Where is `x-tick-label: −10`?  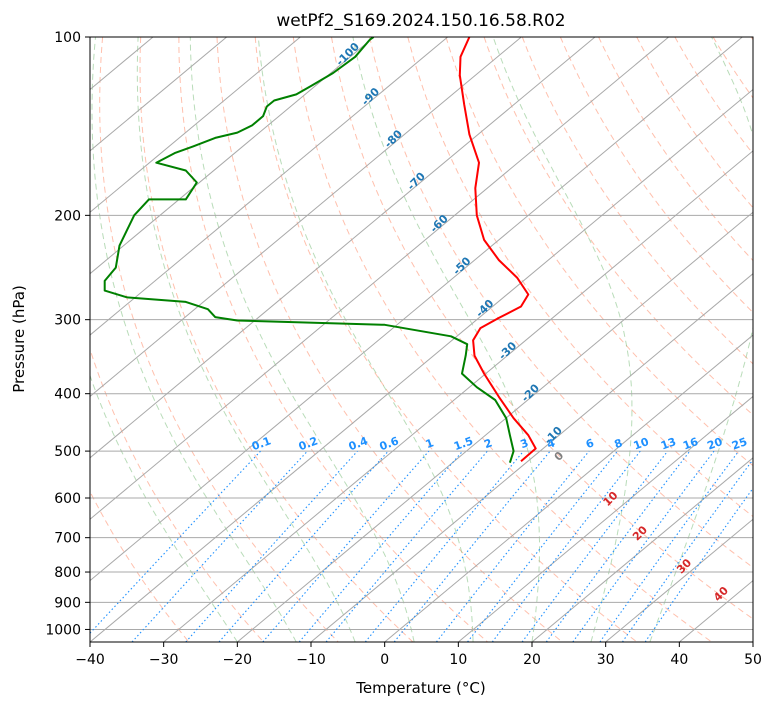 x-tick-label: −10 is located at coordinates (311, 660).